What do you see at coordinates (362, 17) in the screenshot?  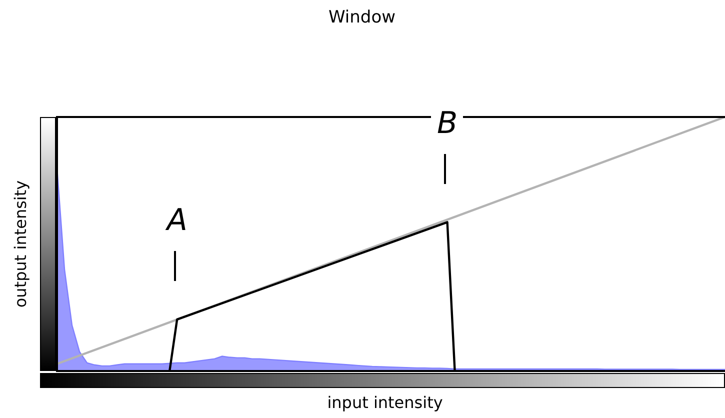 I see `chart-title: Window` at bounding box center [362, 17].